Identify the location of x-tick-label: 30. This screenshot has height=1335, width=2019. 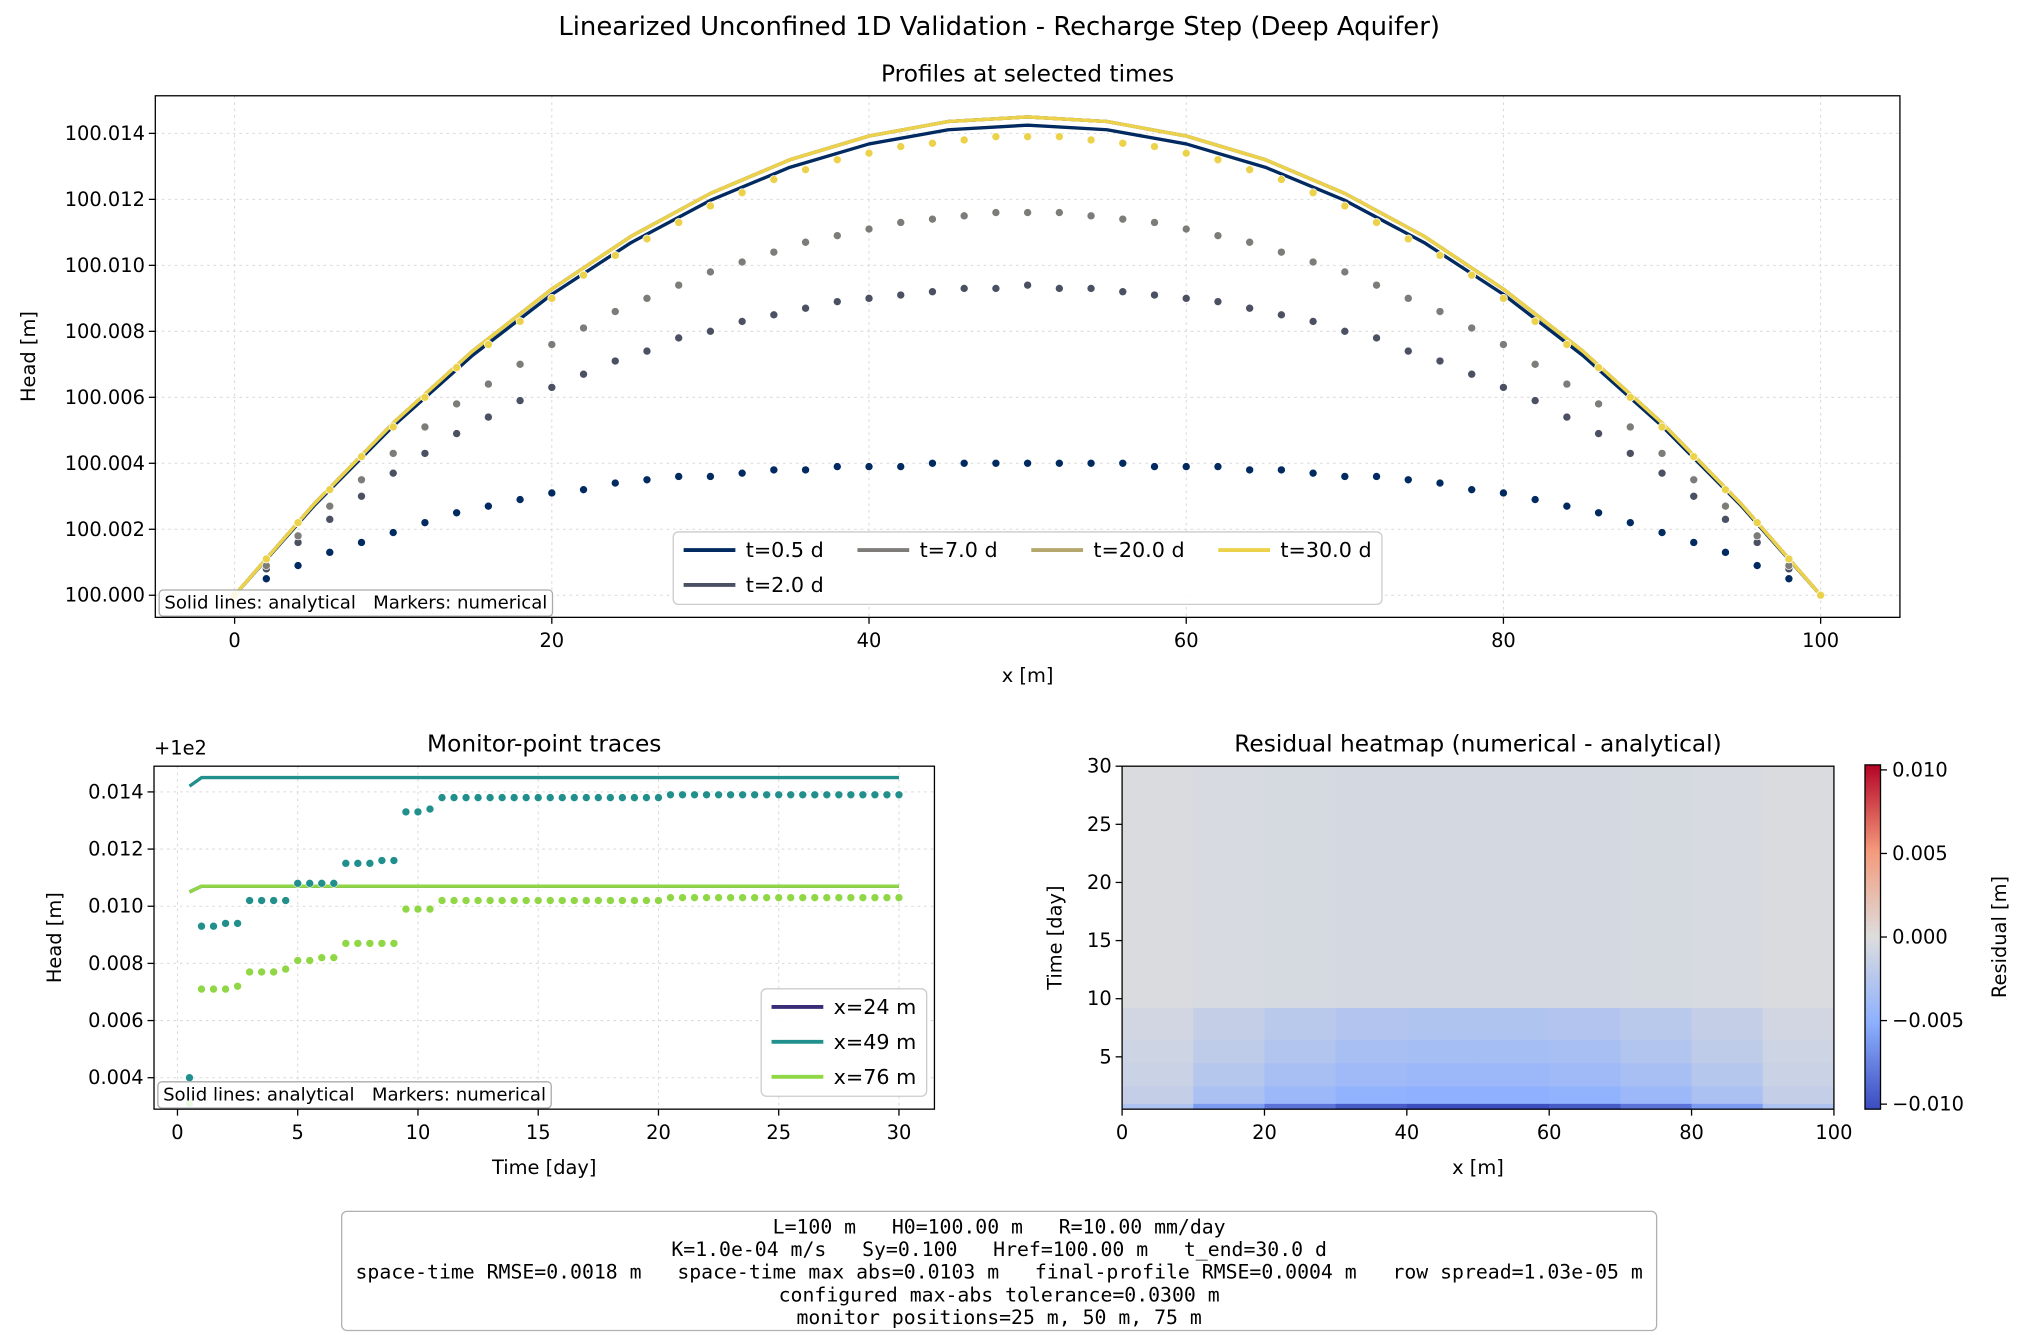
(899, 1132).